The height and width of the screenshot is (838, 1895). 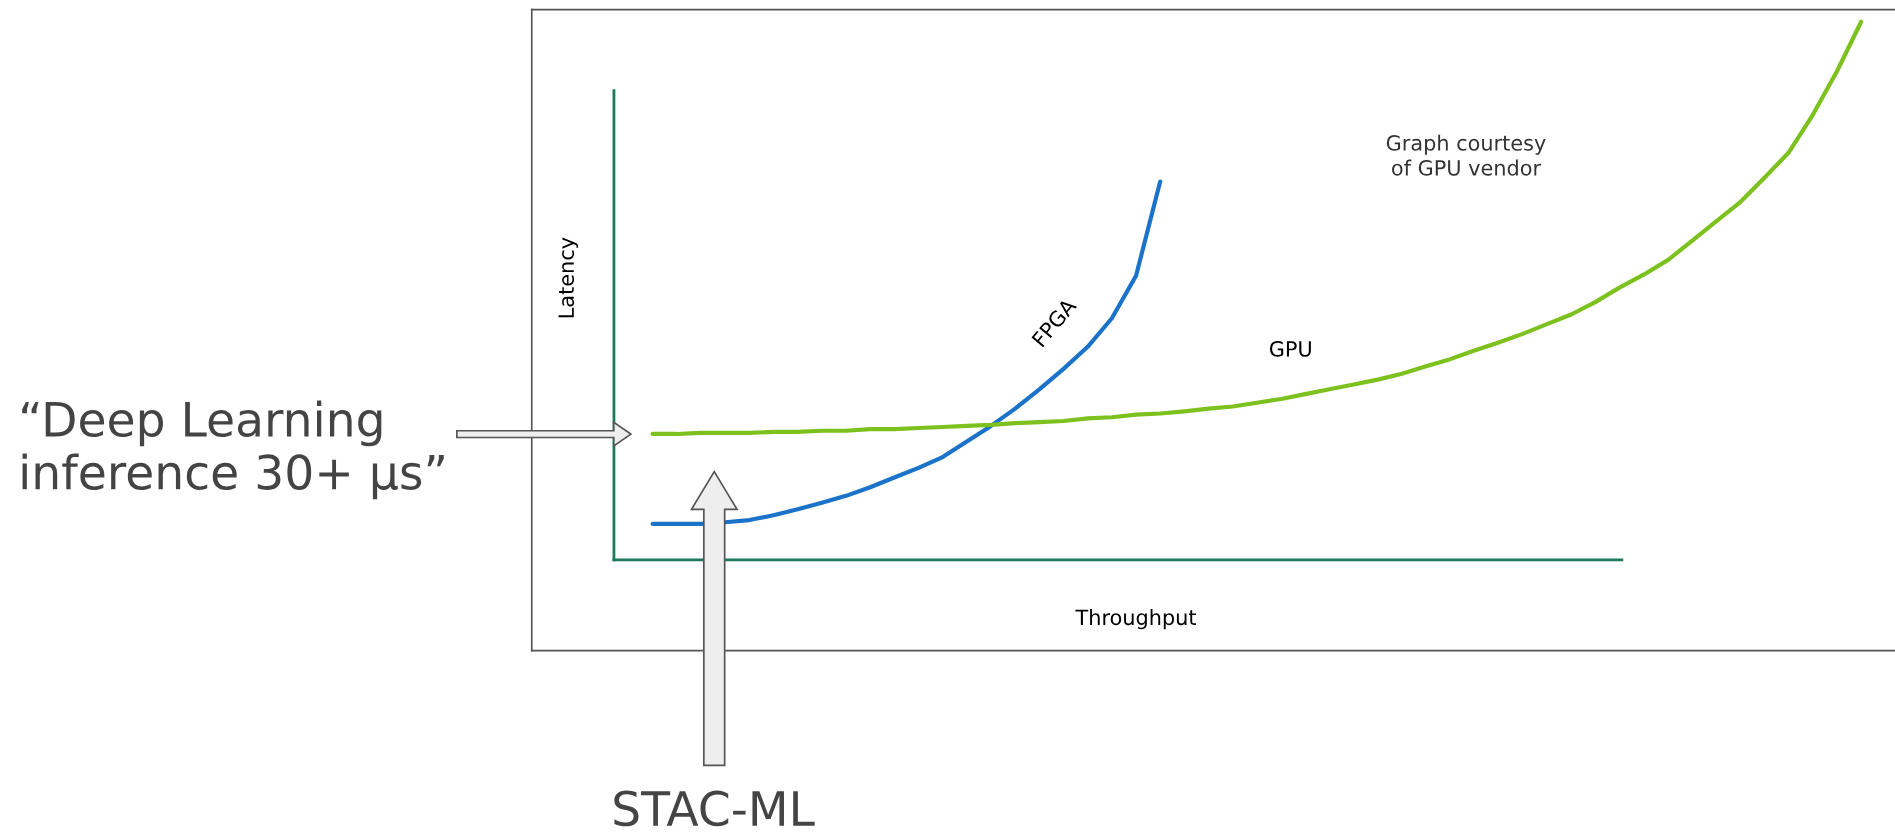 What do you see at coordinates (1290, 348) in the screenshot?
I see `series-label: GPU` at bounding box center [1290, 348].